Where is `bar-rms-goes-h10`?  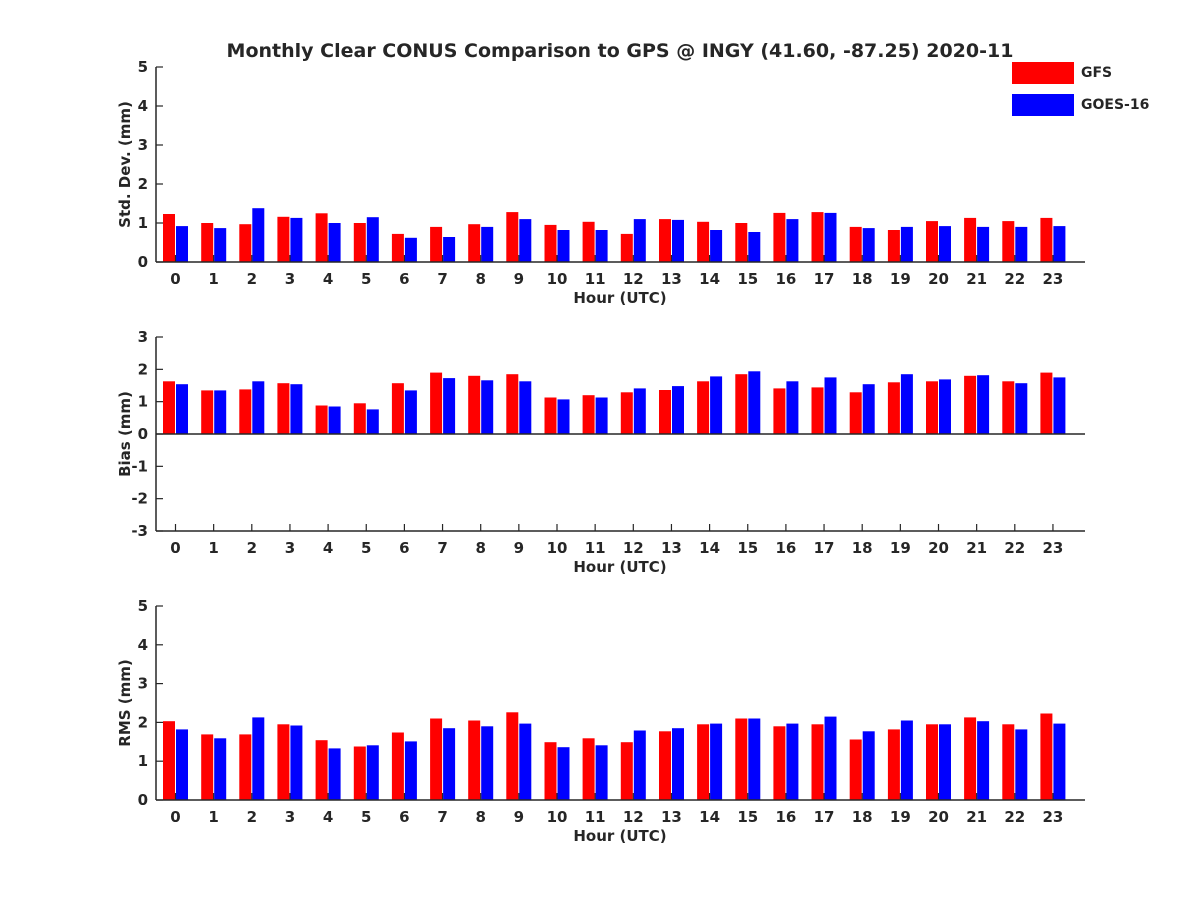 bar-rms-goes-h10 is located at coordinates (563, 773).